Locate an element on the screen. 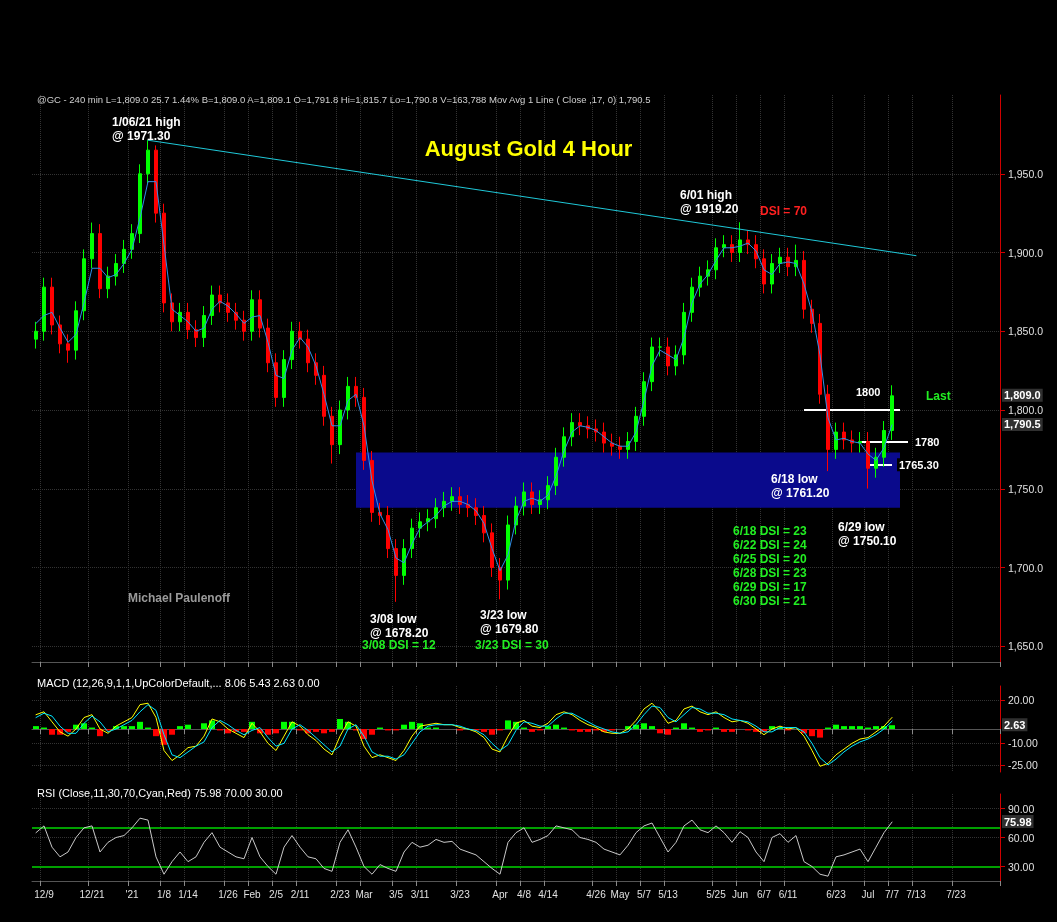 This screenshot has width=1057, height=922. annotation: 1/06/21 high @ 1971.30 is located at coordinates (146, 129).